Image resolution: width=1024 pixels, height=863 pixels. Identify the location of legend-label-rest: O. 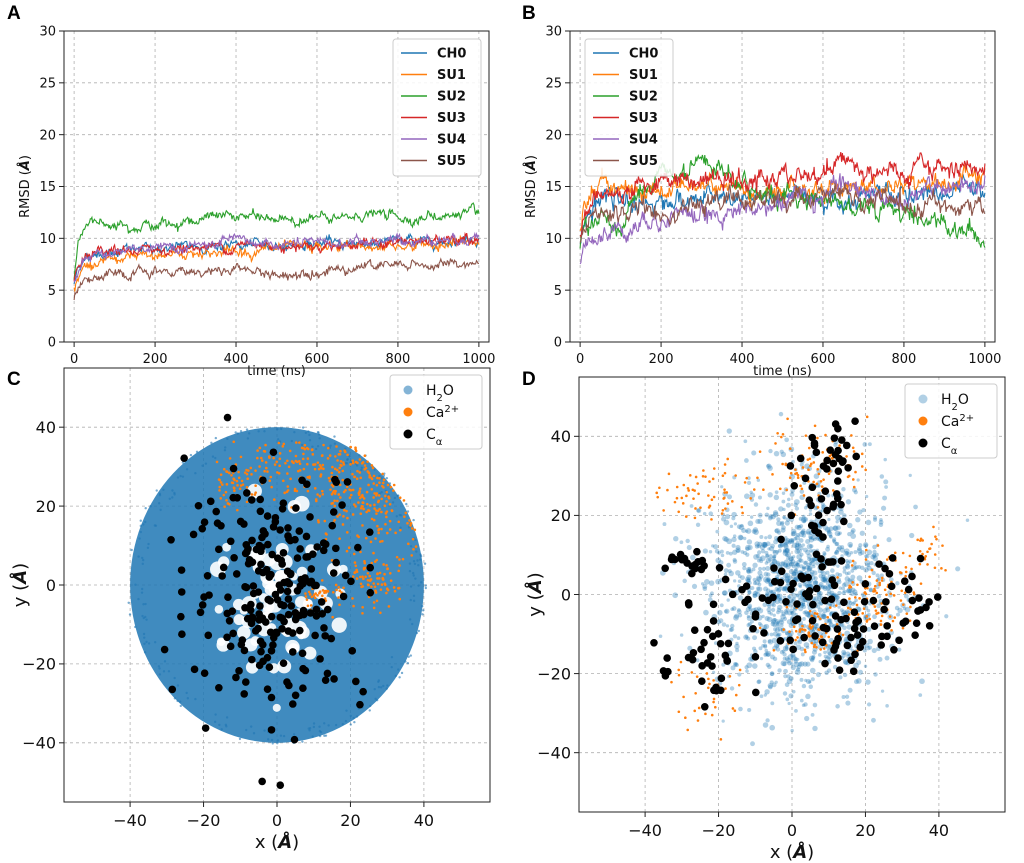
(963, 400).